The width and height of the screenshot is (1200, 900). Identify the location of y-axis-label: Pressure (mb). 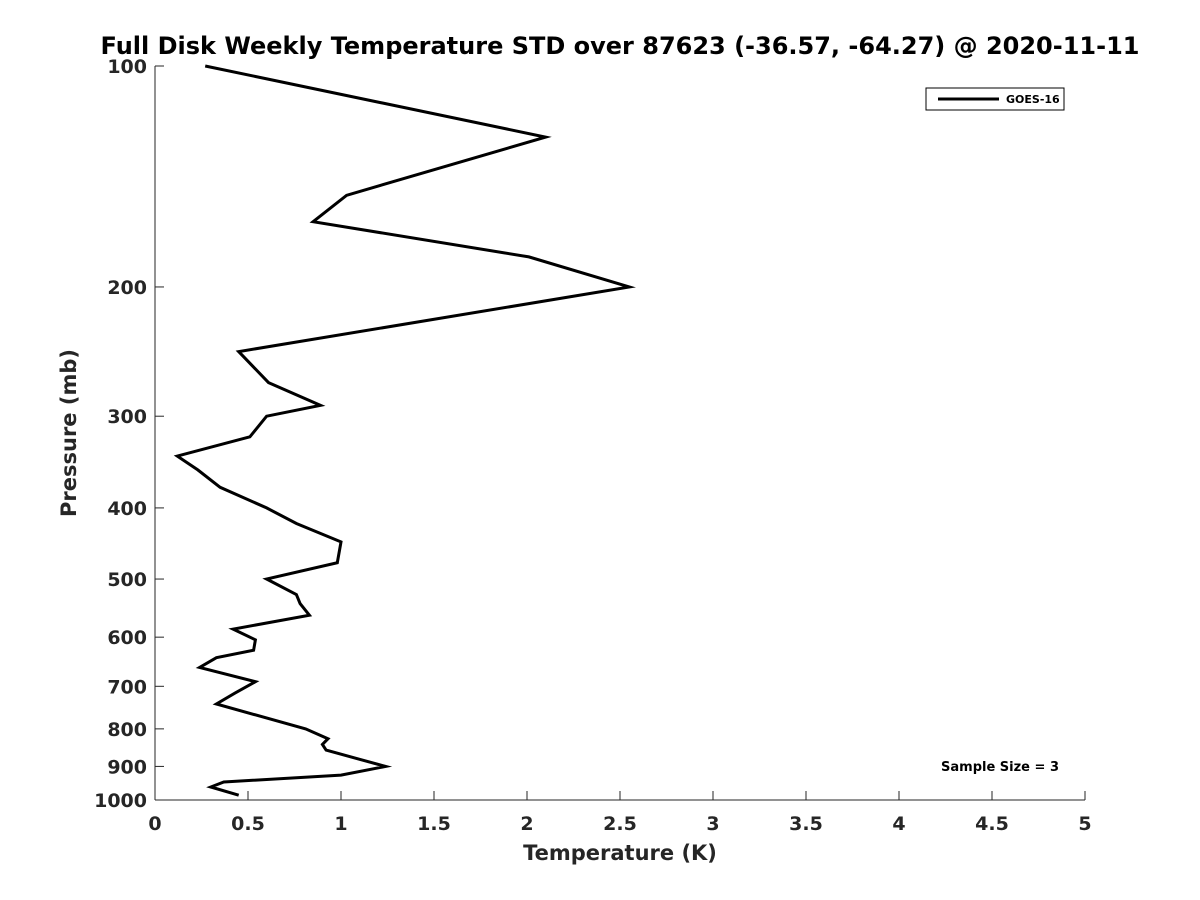
(69, 433).